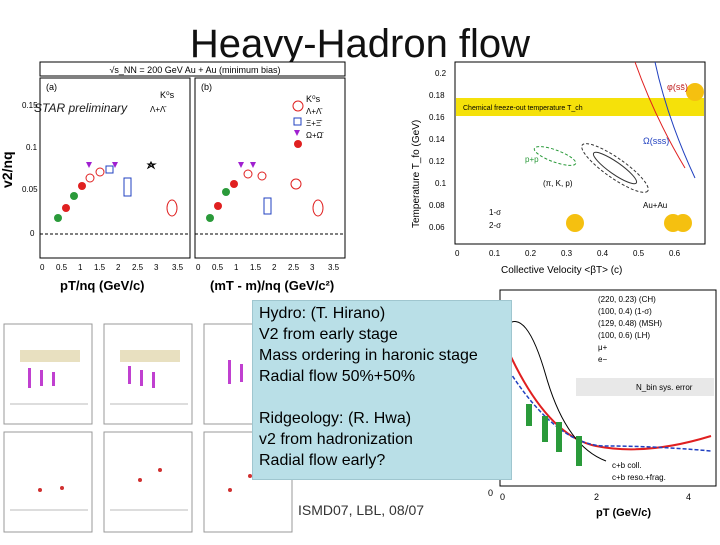 This screenshot has height=545, width=720. What do you see at coordinates (30, 189) in the screenshot?
I see `ytick-2: 0.05` at bounding box center [30, 189].